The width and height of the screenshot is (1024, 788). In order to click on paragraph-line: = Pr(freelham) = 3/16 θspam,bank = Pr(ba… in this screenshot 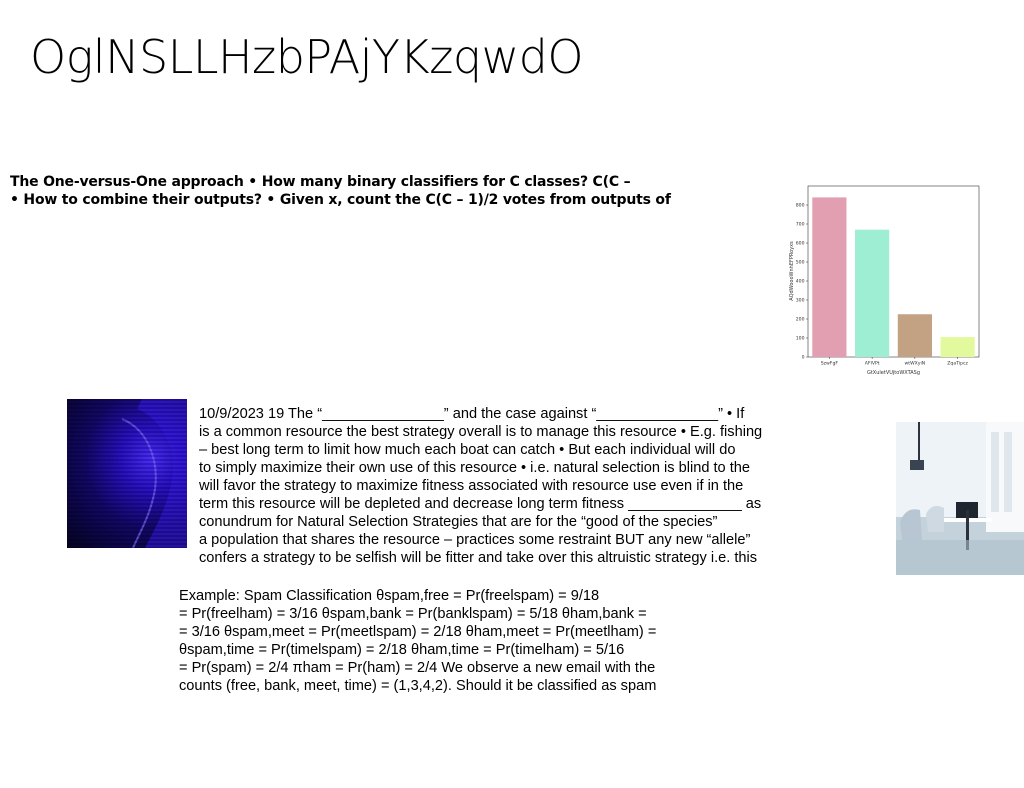, I will do `click(413, 614)`.